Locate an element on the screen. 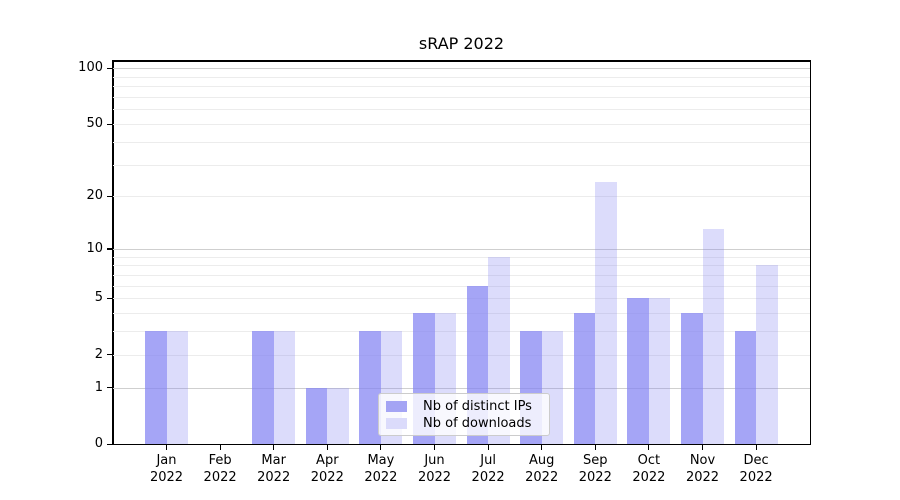 The width and height of the screenshot is (900, 500). x-tick-mark-apr is located at coordinates (327, 447).